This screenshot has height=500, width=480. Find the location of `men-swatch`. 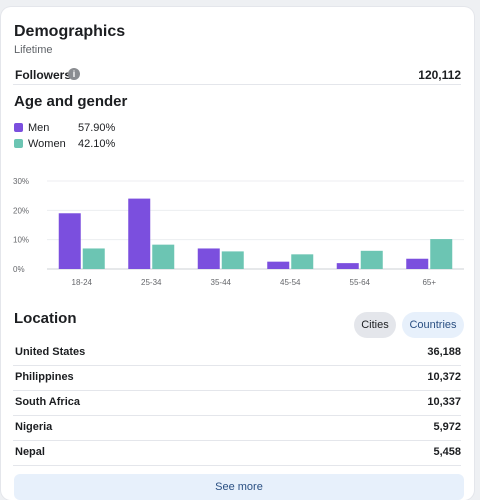

men-swatch is located at coordinates (18, 127).